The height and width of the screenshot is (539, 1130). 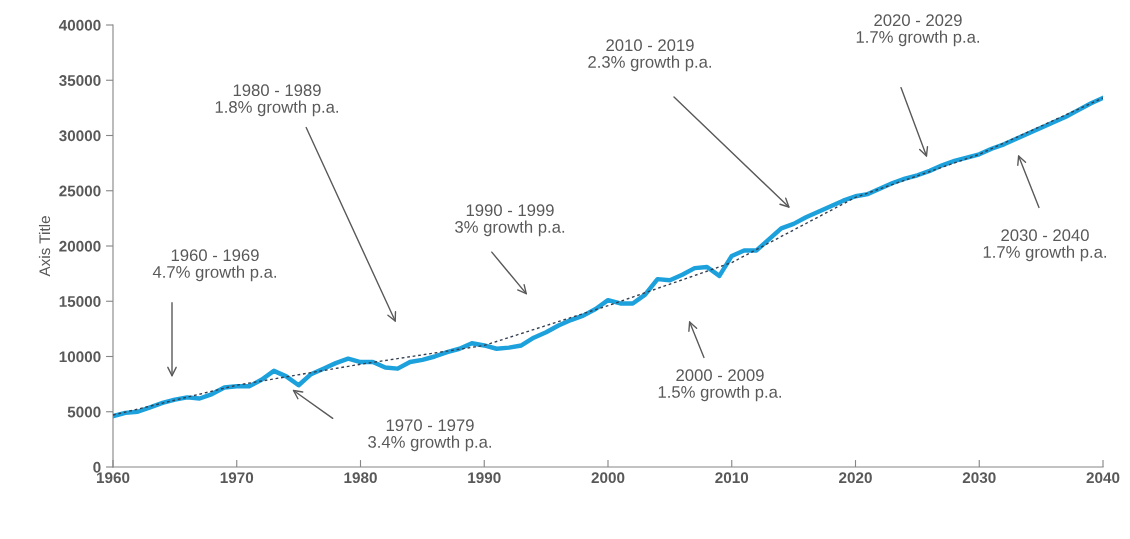 What do you see at coordinates (79, 25) in the screenshot?
I see `y-tick-label: 40000` at bounding box center [79, 25].